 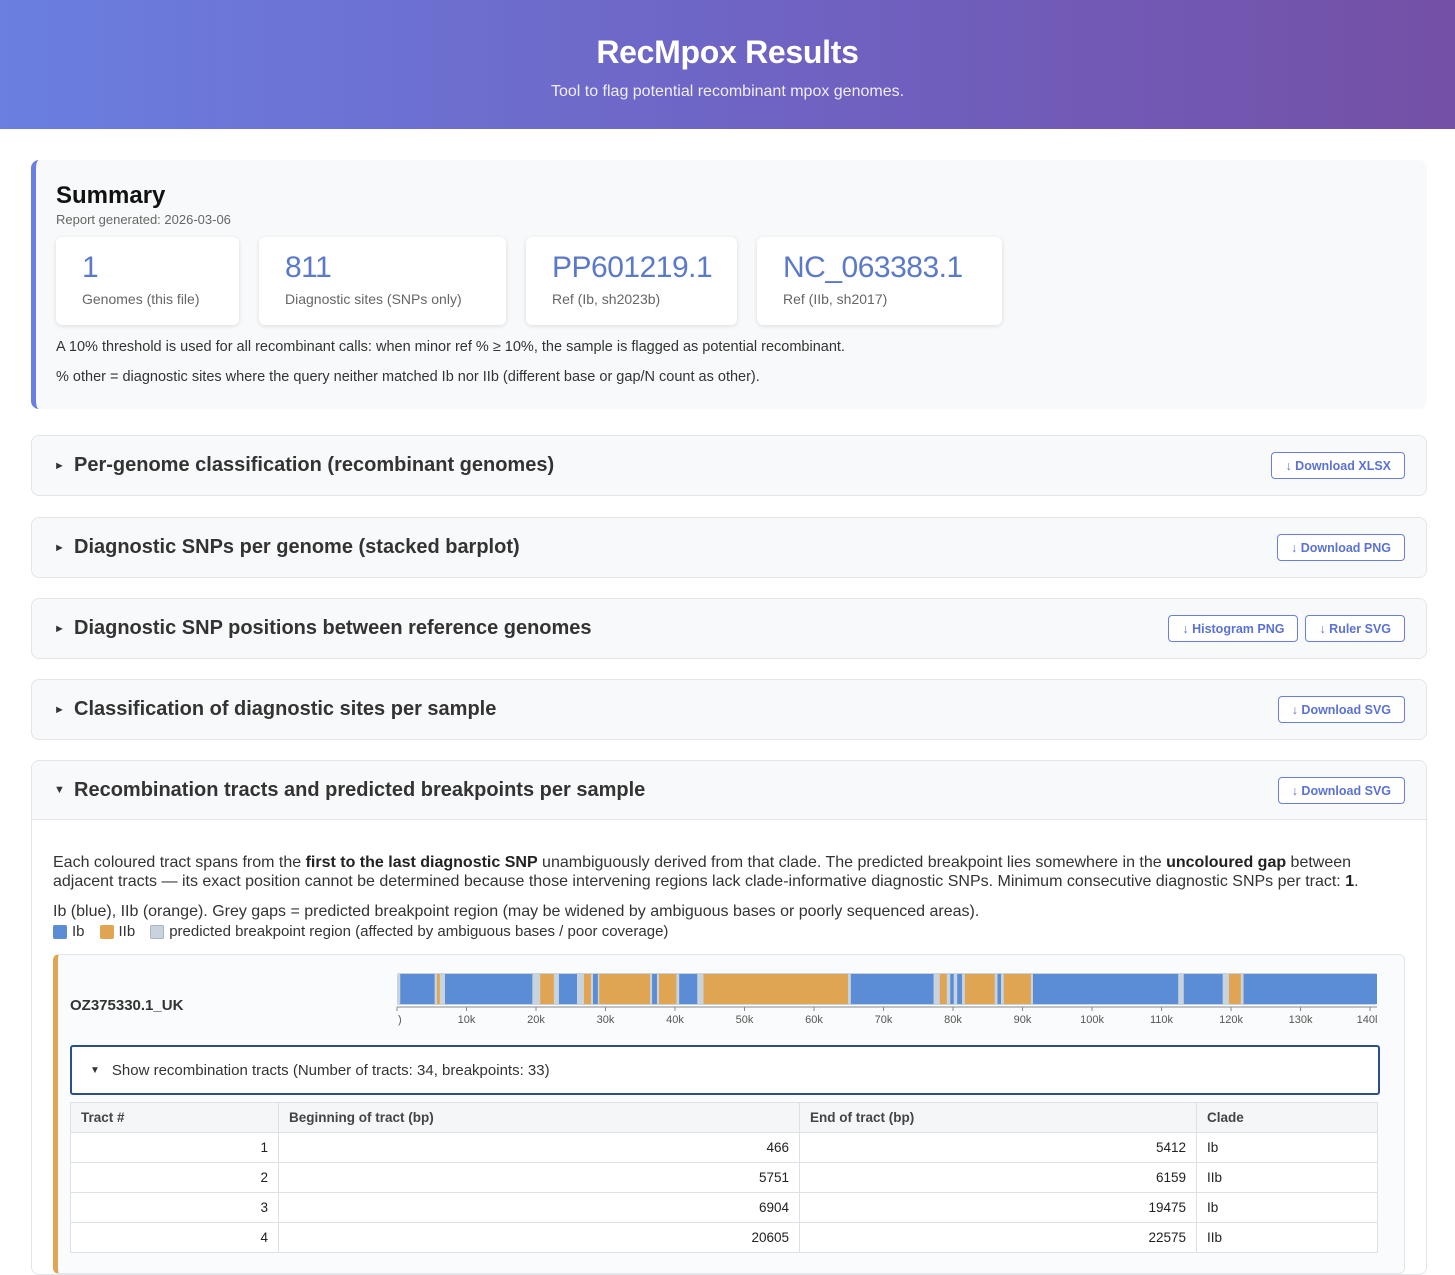 What do you see at coordinates (606, 1020) in the screenshot?
I see `tick-label-3: 30k` at bounding box center [606, 1020].